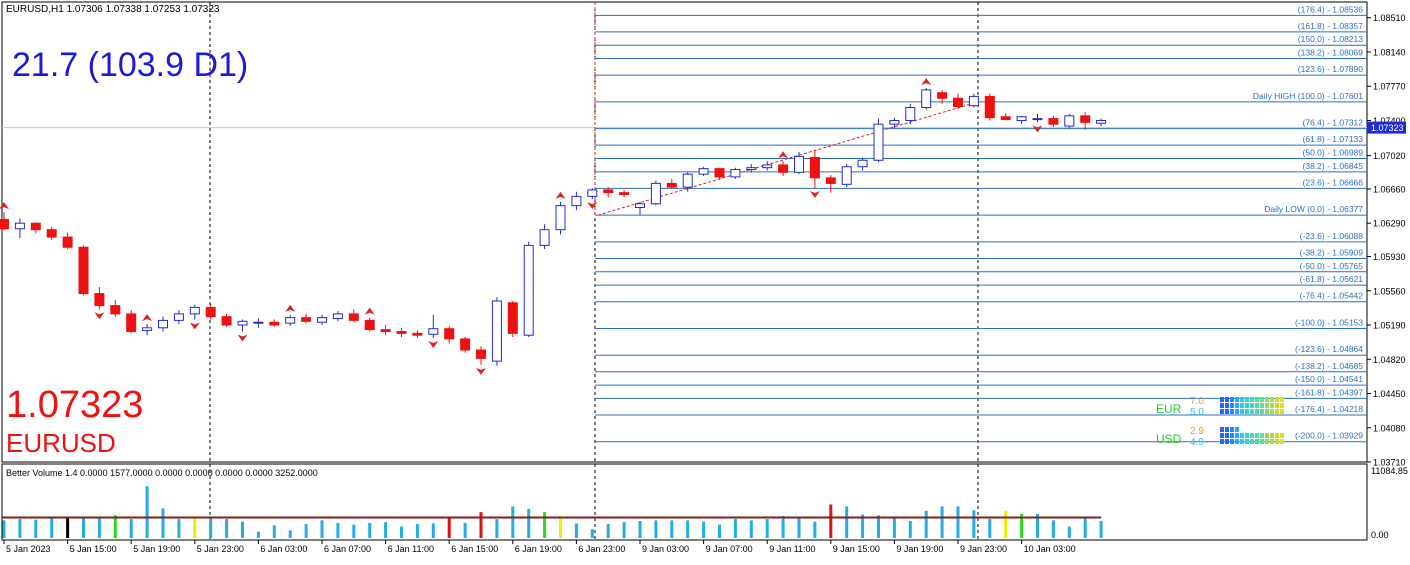 The height and width of the screenshot is (565, 1410). What do you see at coordinates (1389, 463) in the screenshot?
I see `price-tick-label: 1.03710` at bounding box center [1389, 463].